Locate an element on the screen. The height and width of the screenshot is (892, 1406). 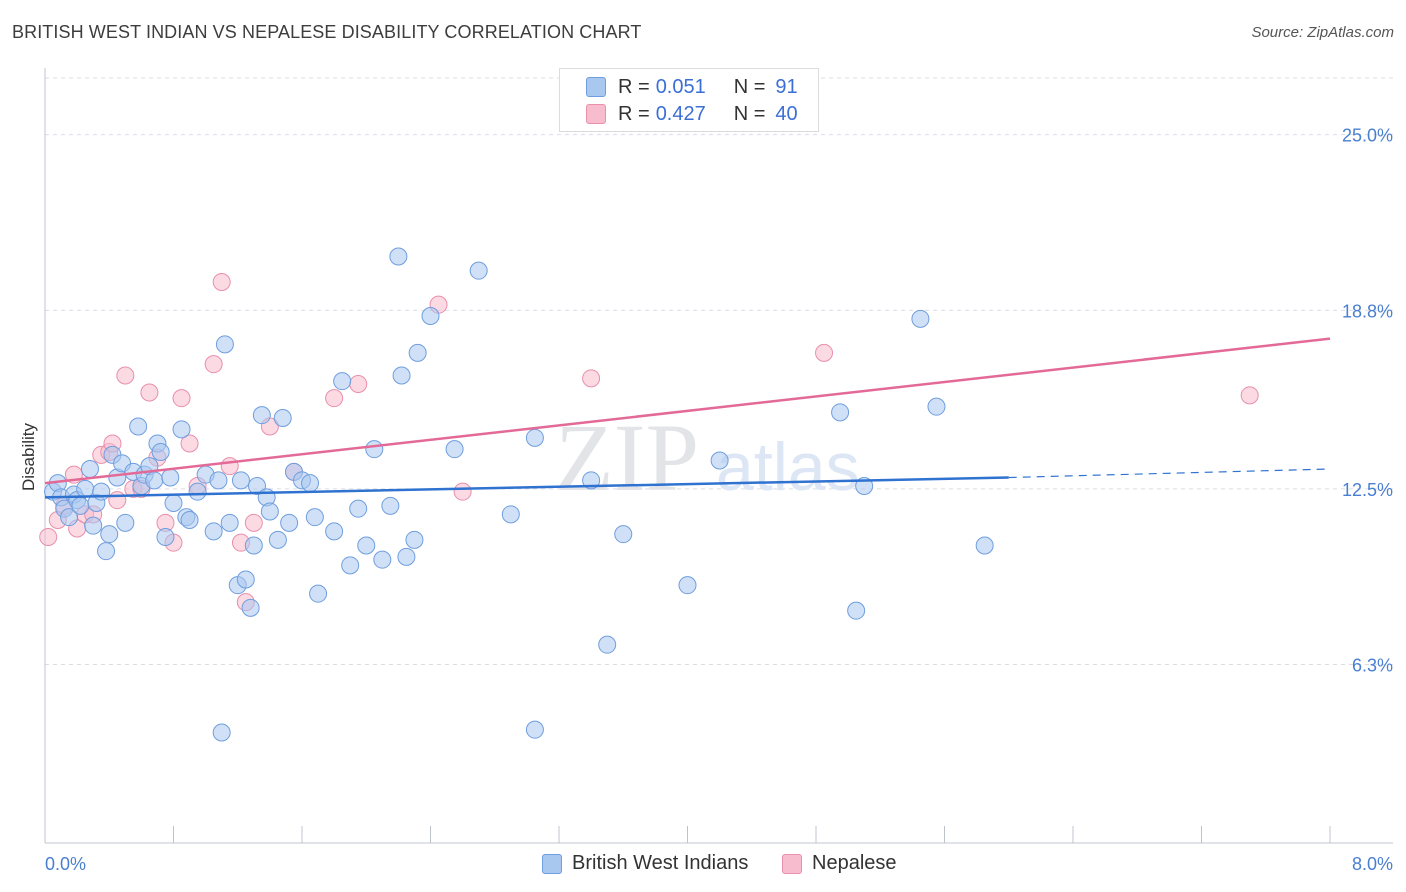
bwi-trend-line is located at coordinates (526, 487).